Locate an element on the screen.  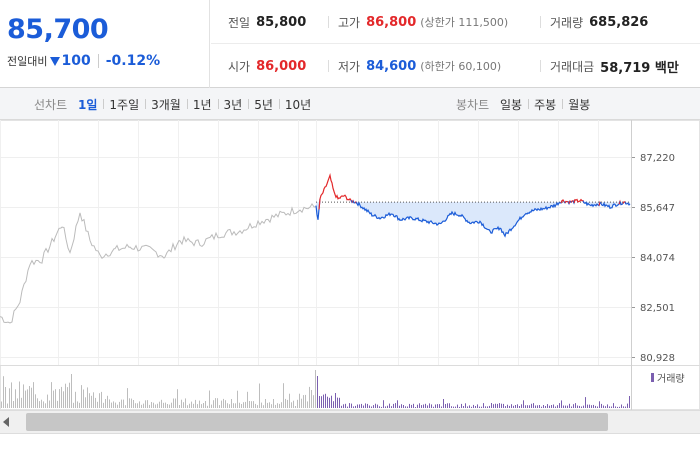
candle-period-tab: 월봉 is located at coordinates (579, 104).